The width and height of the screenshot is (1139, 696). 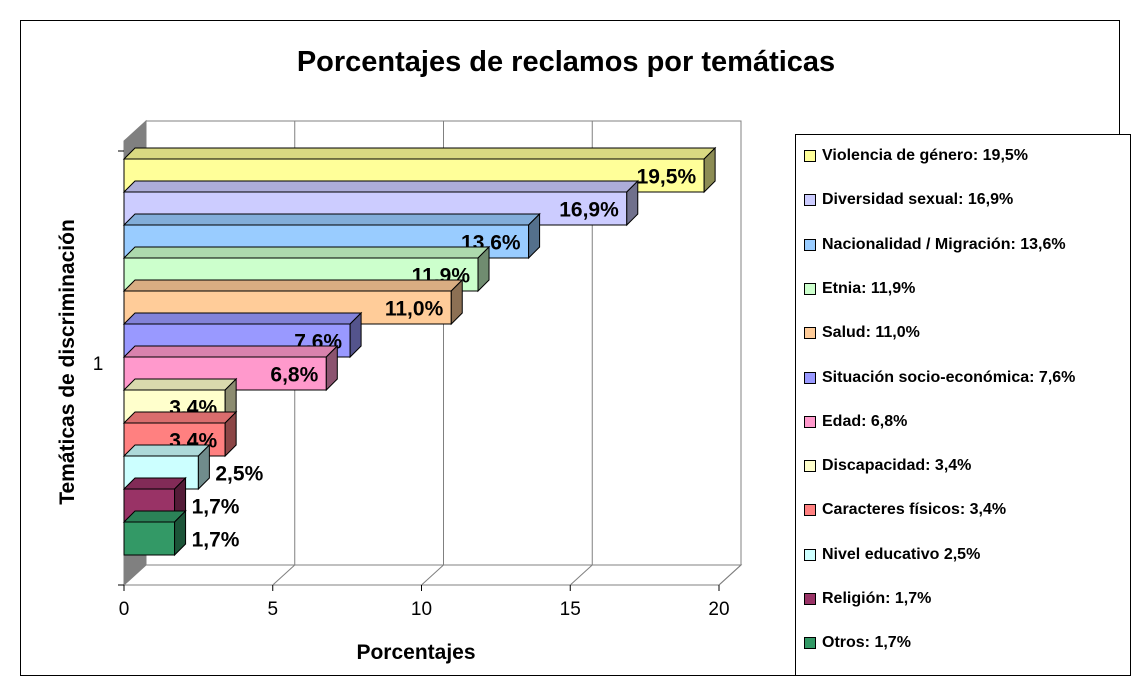 I want to click on legend-label: Situación socio-económica: 7,6%, so click(x=949, y=377).